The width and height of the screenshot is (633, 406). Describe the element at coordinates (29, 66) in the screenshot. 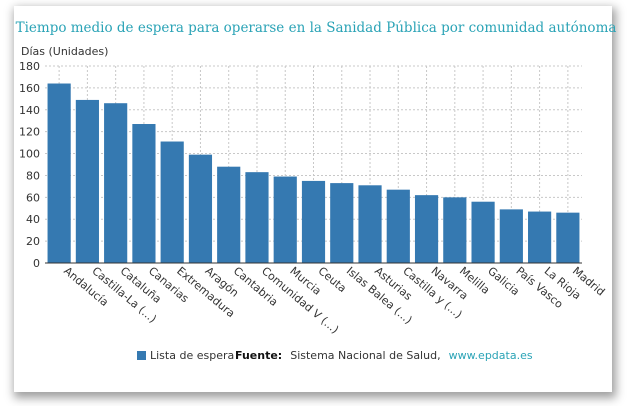

I see `y-tick-label: 180` at that location.